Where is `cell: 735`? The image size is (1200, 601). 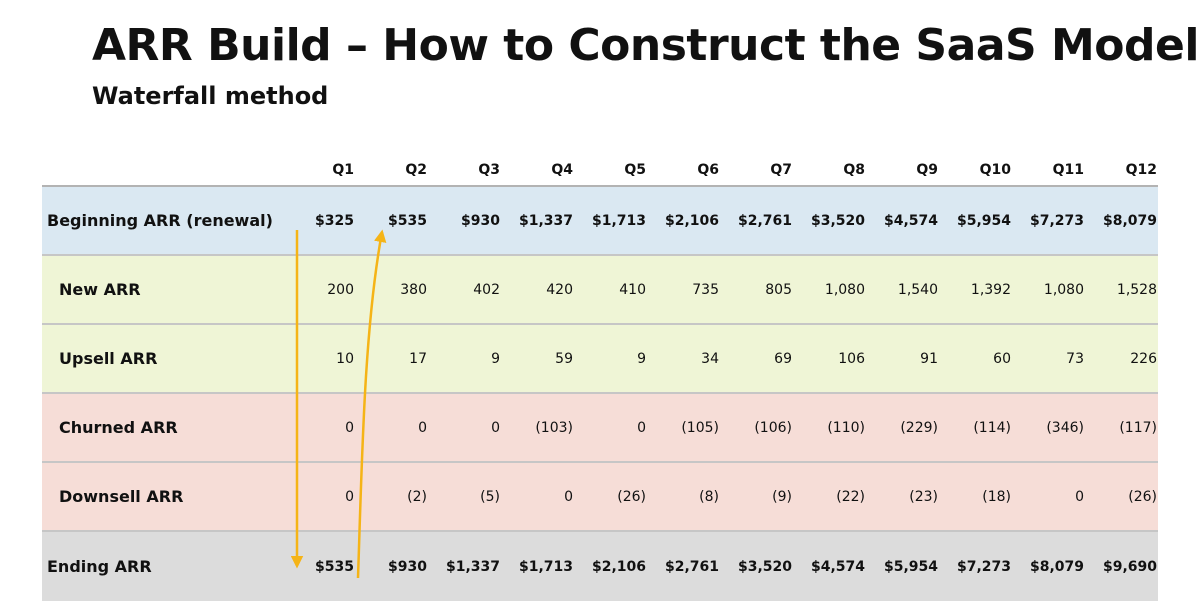
cell: 735 is located at coordinates (705, 289).